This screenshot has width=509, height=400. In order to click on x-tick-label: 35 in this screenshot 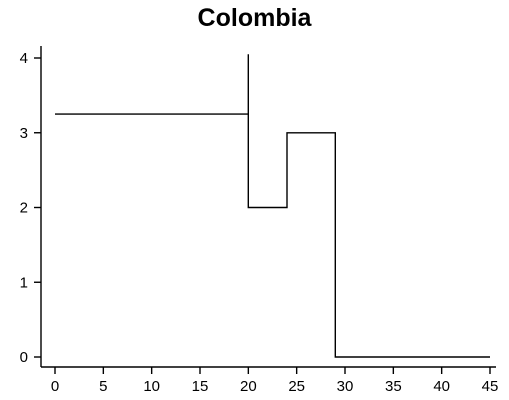, I will do `click(393, 386)`.